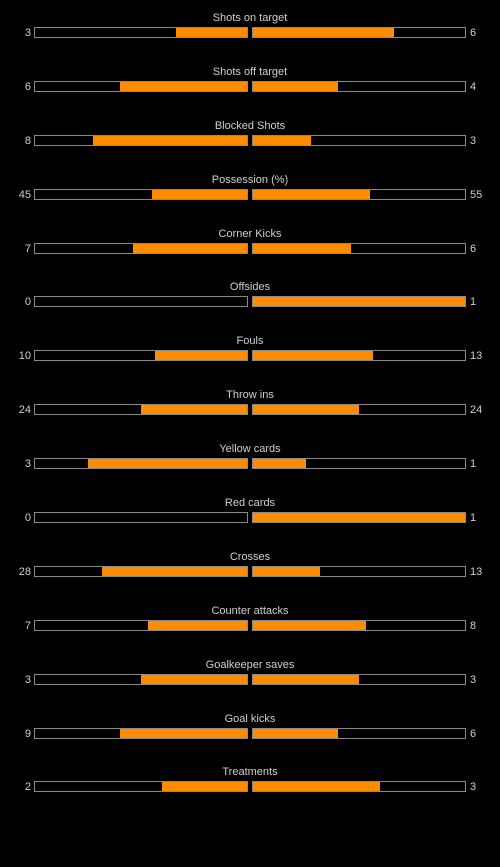 This screenshot has height=867, width=500. I want to click on home-value: 8, so click(27, 140).